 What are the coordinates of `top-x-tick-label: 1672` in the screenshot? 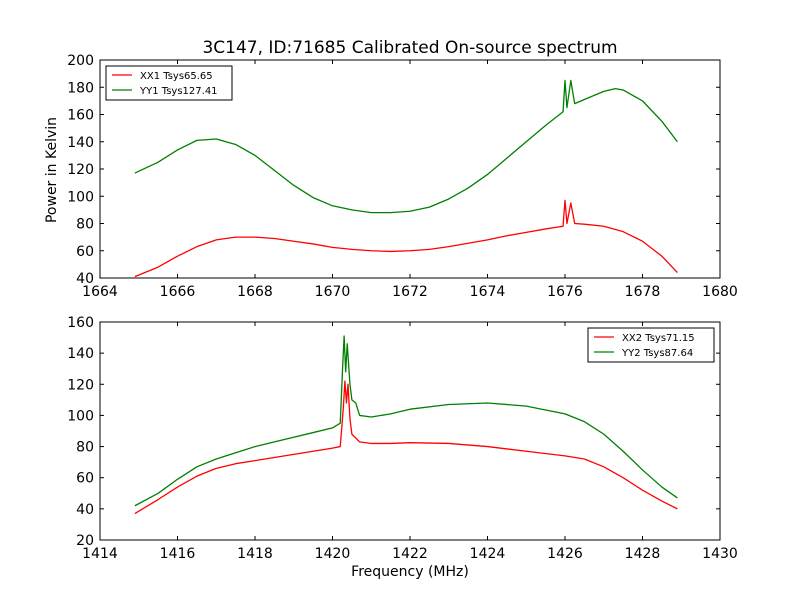 It's located at (410, 292).